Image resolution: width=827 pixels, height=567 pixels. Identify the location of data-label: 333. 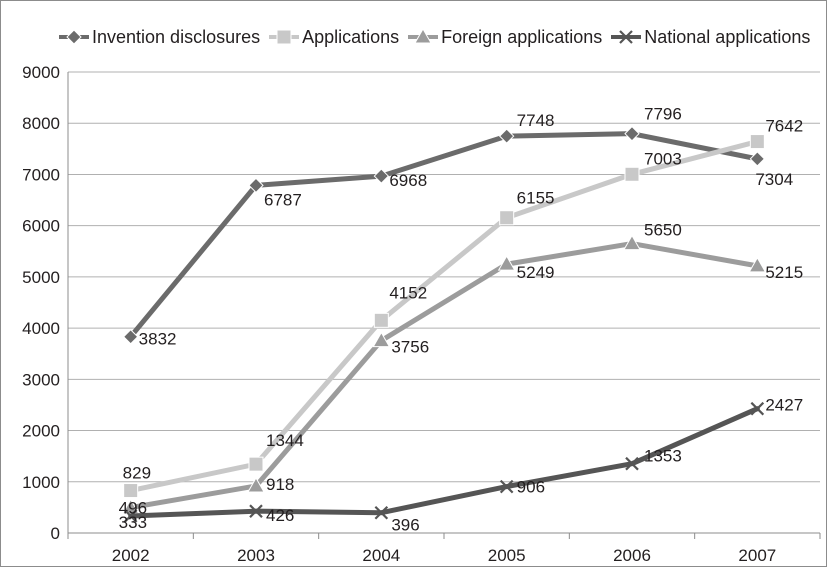
(133, 522).